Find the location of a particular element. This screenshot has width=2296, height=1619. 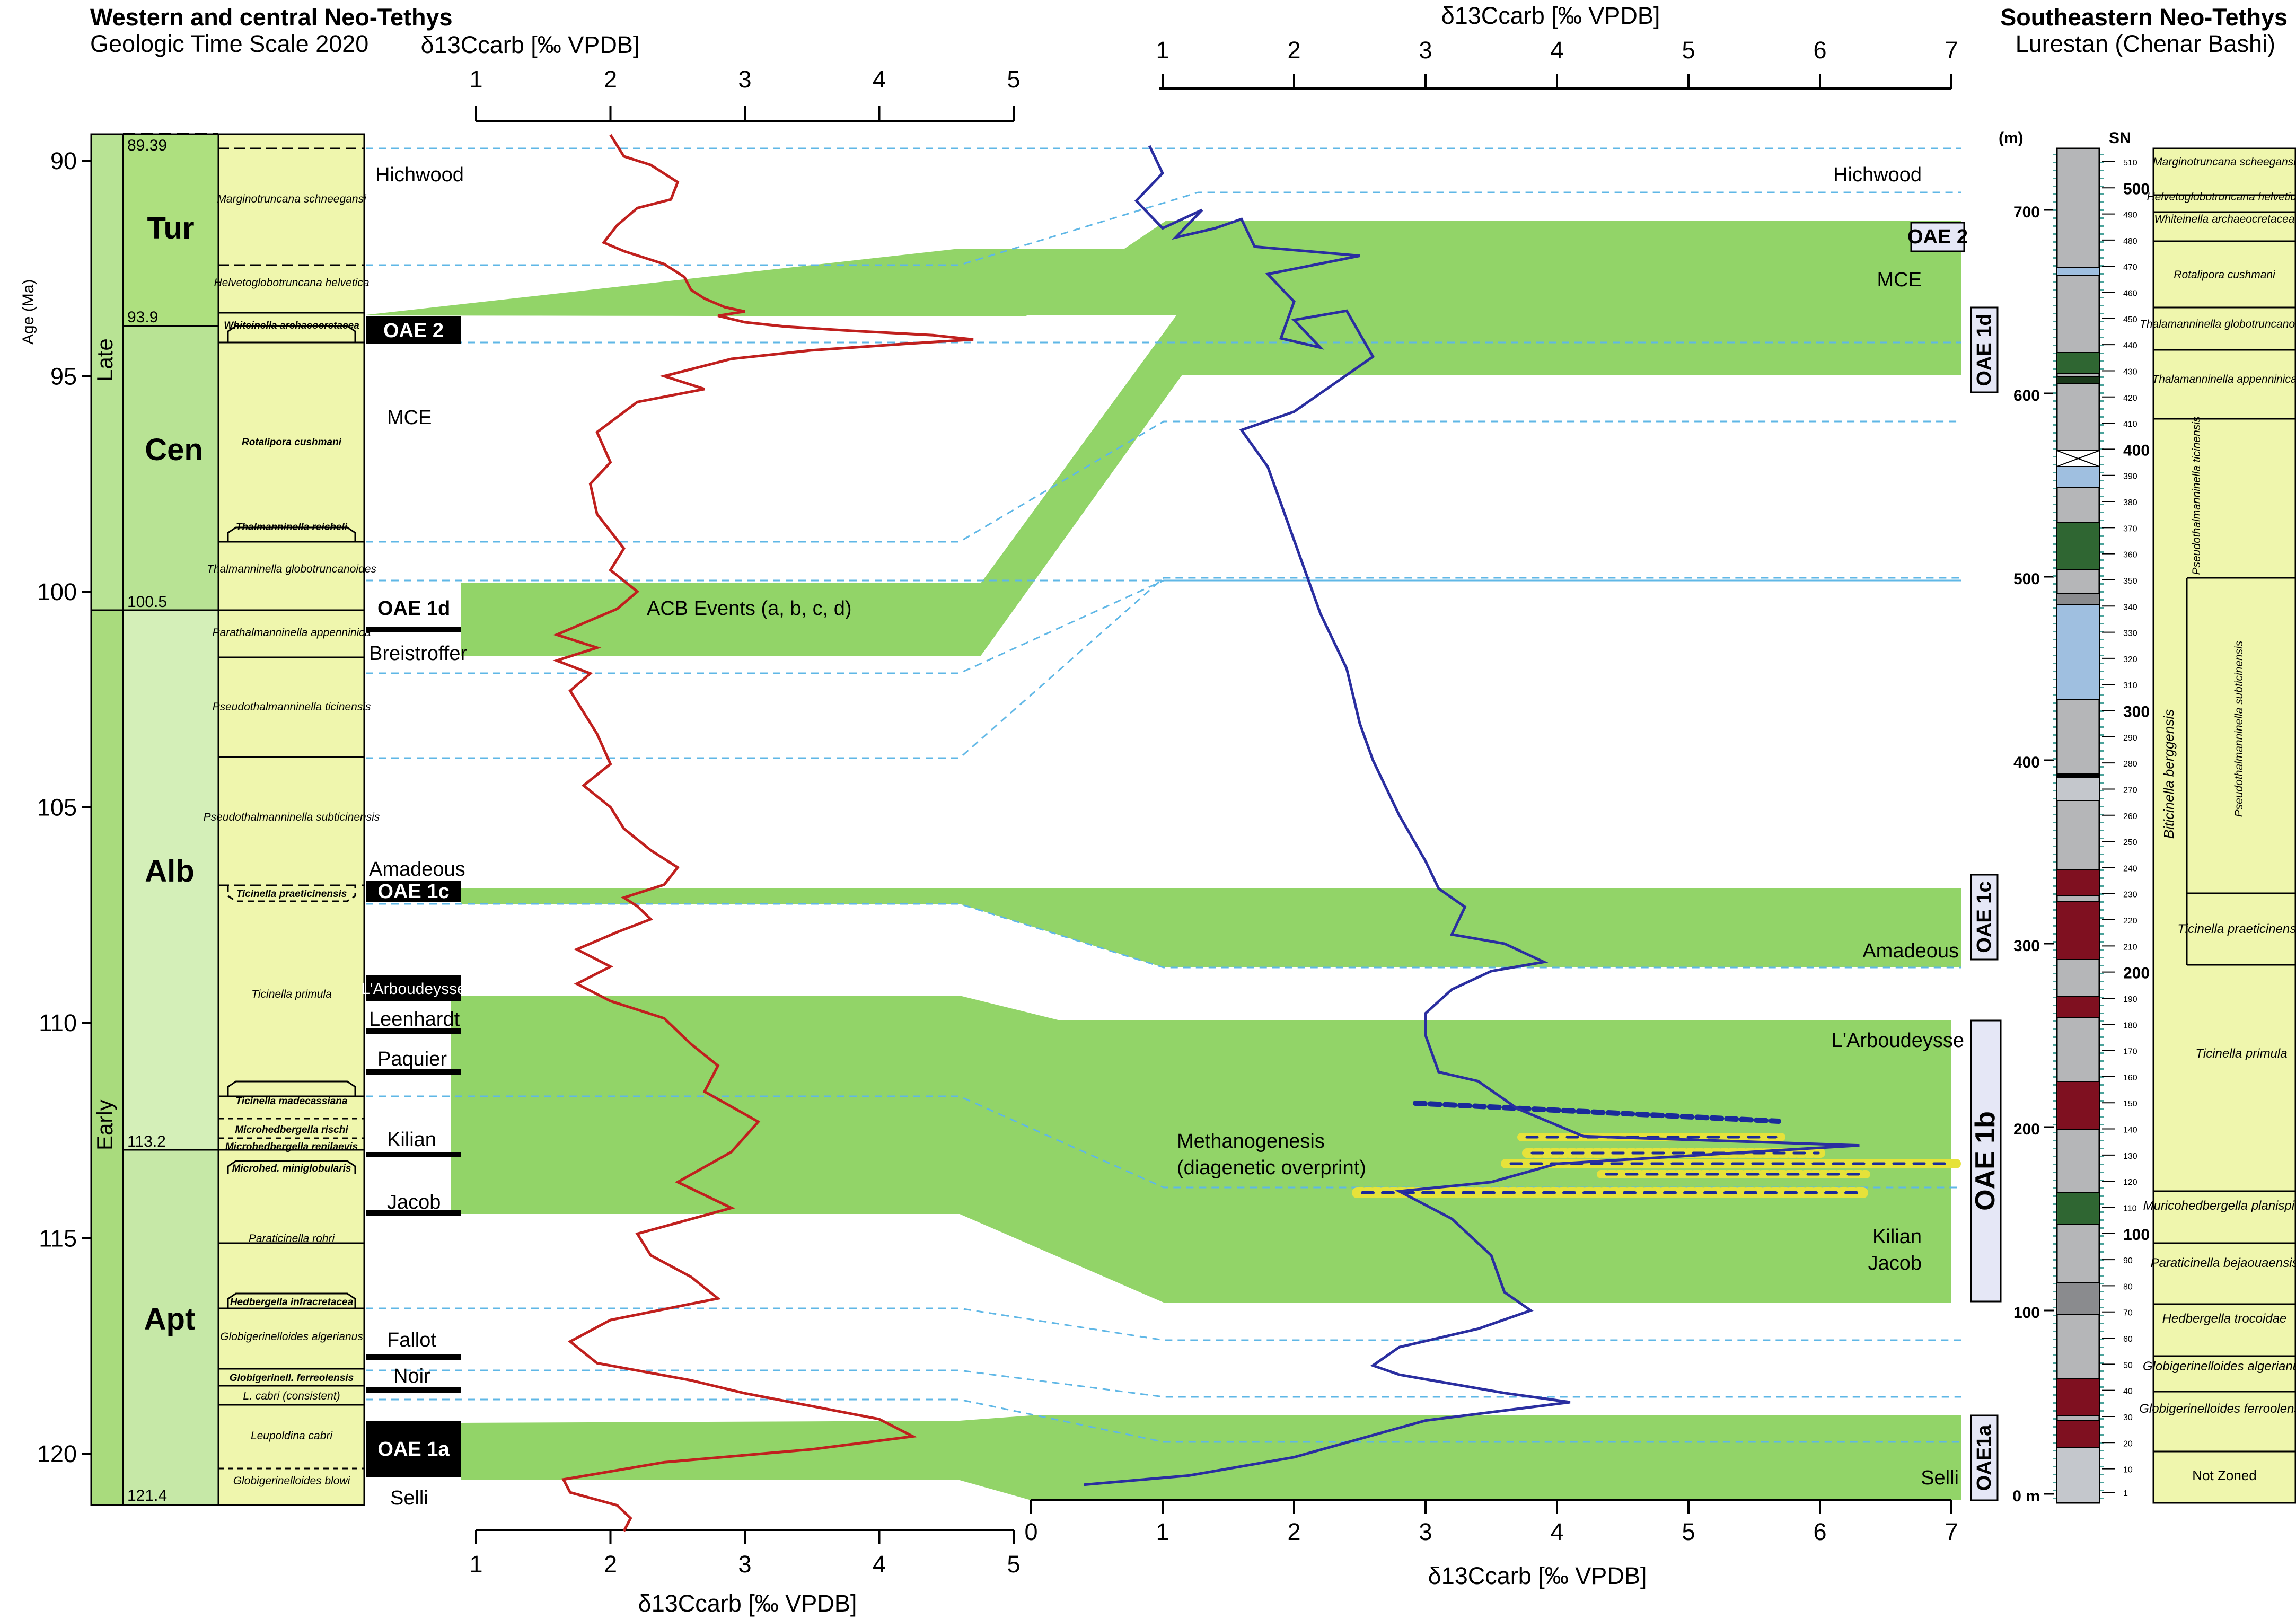

sn-major-label: 300 is located at coordinates (2137, 712).